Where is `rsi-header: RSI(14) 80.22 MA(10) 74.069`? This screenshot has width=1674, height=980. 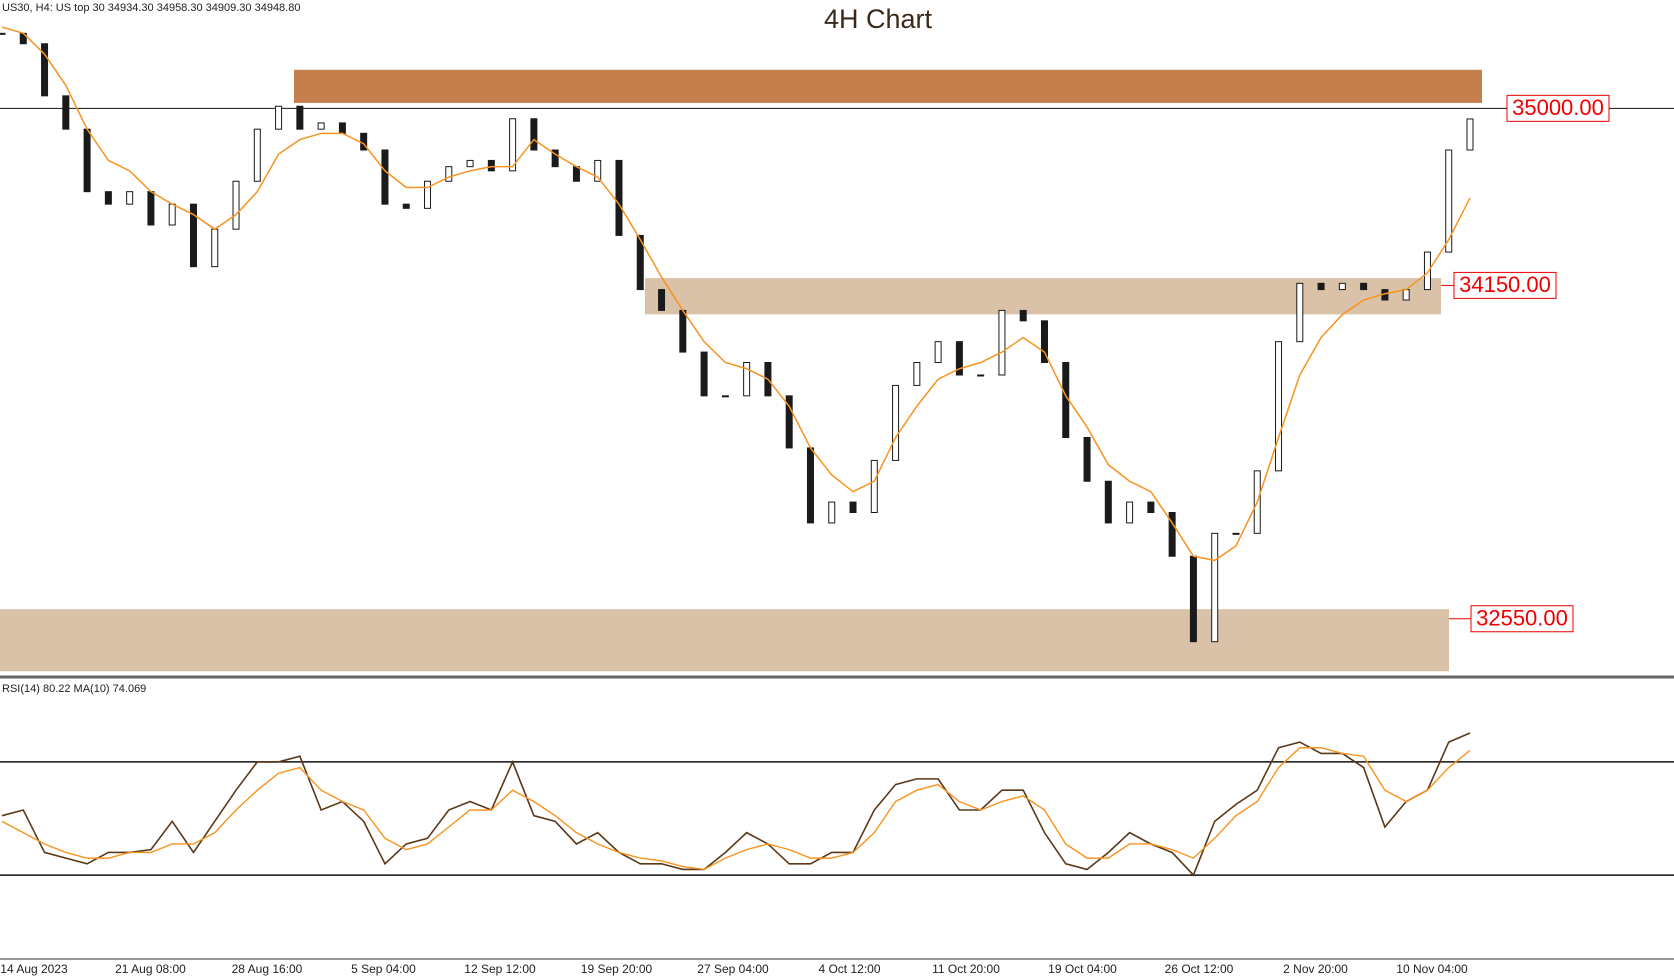
rsi-header: RSI(14) 80.22 MA(10) 74.069 is located at coordinates (74, 689).